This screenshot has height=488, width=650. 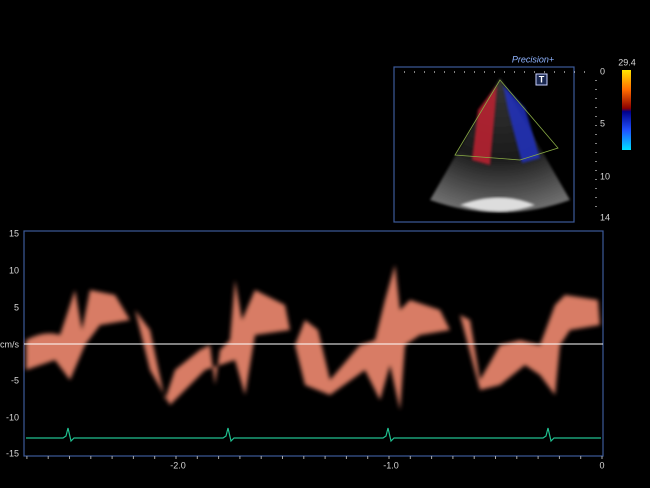 What do you see at coordinates (484, 125) in the screenshot?
I see `color-flow-red` at bounding box center [484, 125].